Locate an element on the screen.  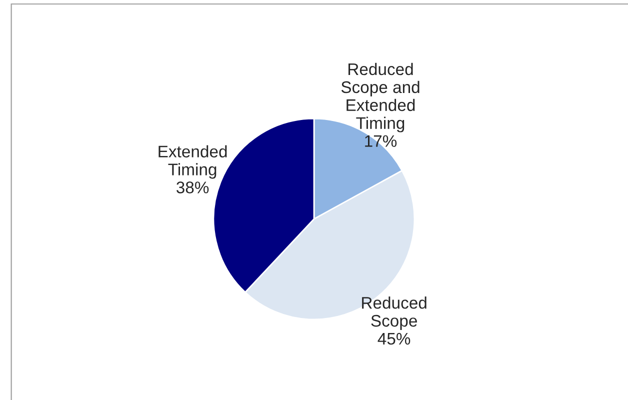
data-label: 38% is located at coordinates (192, 188).